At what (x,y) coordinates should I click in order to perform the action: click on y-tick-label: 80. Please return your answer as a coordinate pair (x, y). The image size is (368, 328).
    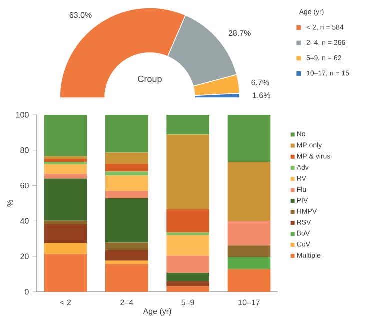
    Looking at the image, I should click on (24, 151).